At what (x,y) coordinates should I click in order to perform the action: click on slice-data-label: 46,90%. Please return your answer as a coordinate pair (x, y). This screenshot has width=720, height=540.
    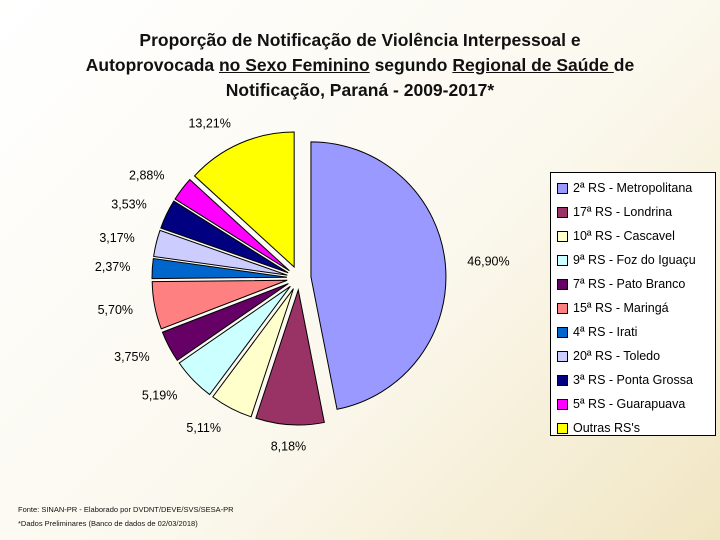
    Looking at the image, I should click on (488, 262).